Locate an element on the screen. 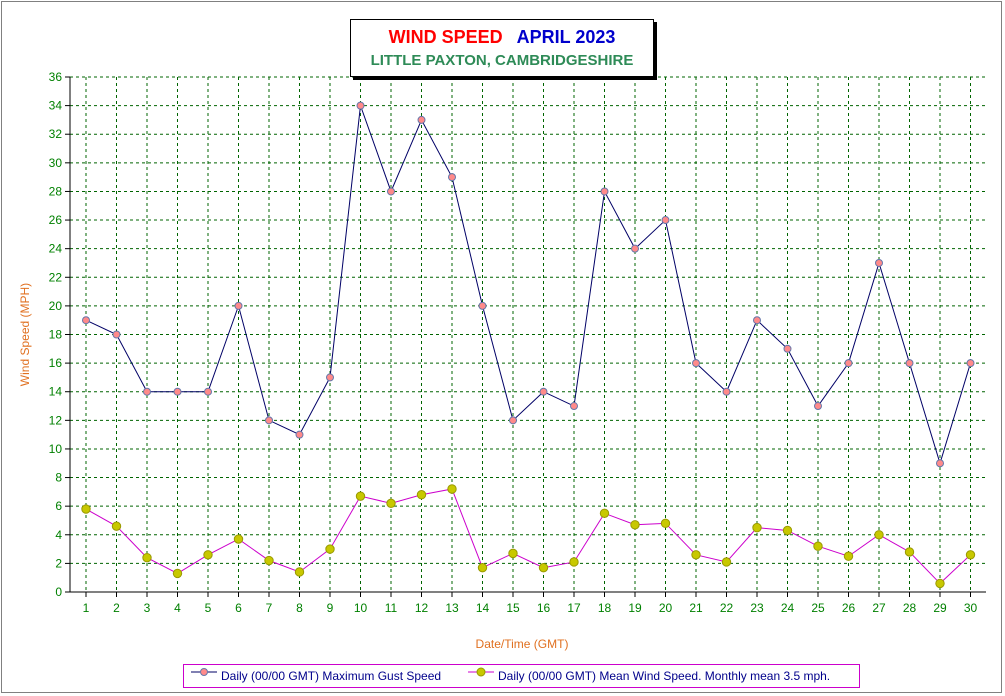 This screenshot has width=1005, height=696. y-tick-label: 18 is located at coordinates (56, 335).